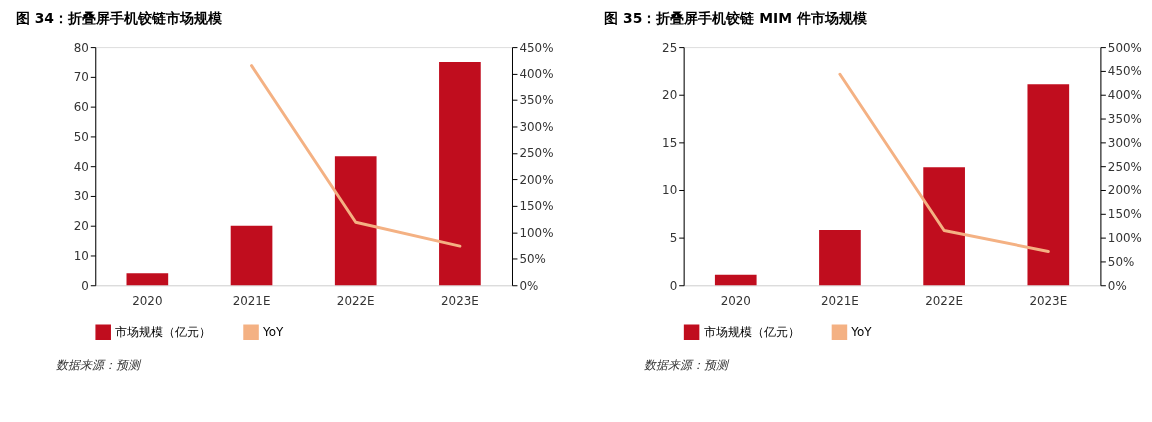 This screenshot has height=422, width=1152. What do you see at coordinates (736, 18) in the screenshot?
I see `chart-title: 图 35：折叠屏手机铰链 MIM 件市场规模` at bounding box center [736, 18].